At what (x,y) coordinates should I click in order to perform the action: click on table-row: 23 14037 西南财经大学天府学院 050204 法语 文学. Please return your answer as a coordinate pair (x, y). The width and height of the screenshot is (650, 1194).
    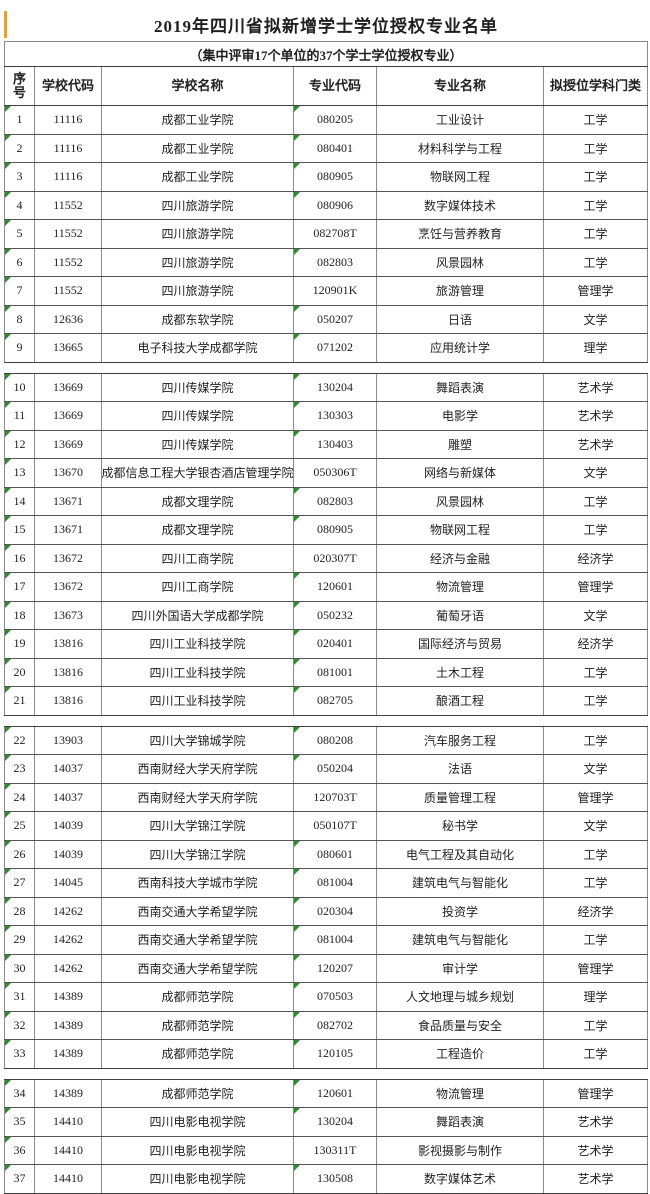
    Looking at the image, I should click on (326, 769).